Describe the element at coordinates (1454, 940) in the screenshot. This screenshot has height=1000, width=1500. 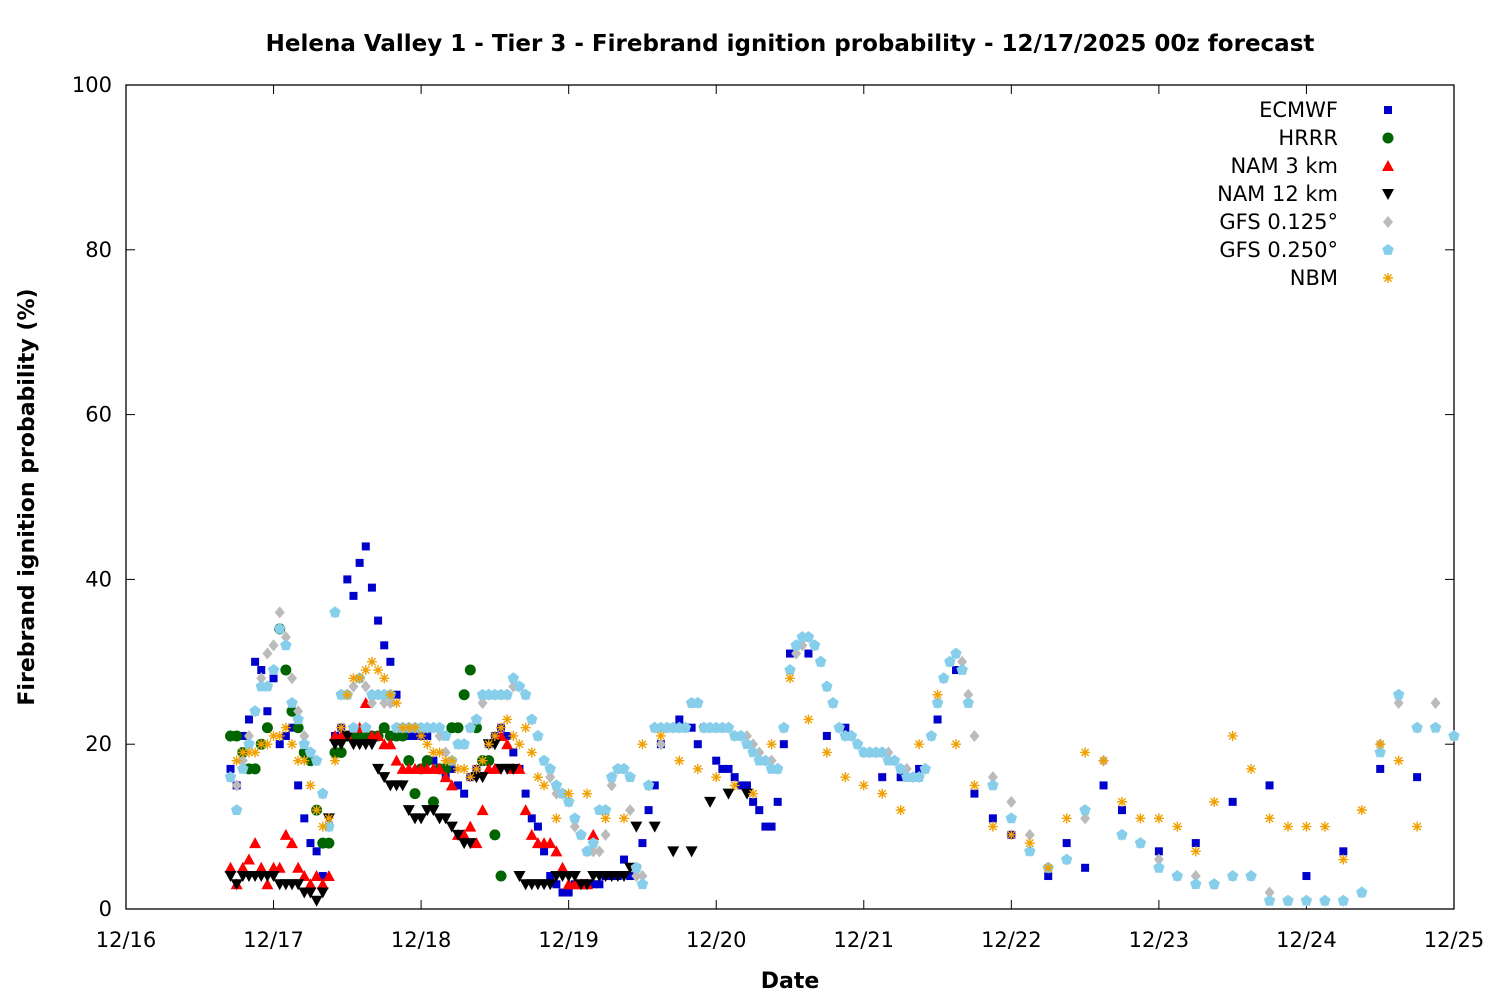
I see `x-tick-label: 12/25` at that location.